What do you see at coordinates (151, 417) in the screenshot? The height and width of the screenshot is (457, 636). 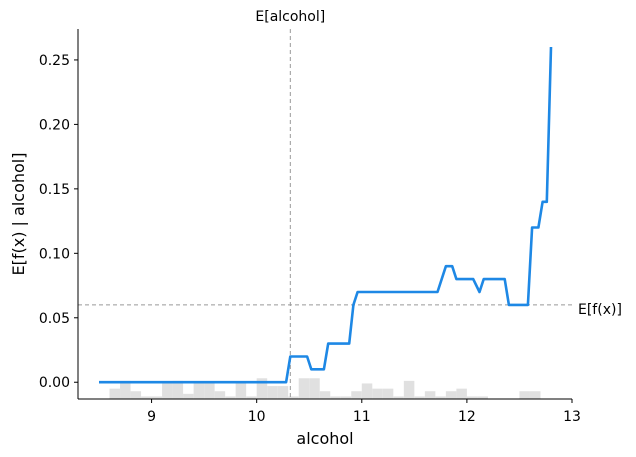 I see `x-tick-label: 9` at bounding box center [151, 417].